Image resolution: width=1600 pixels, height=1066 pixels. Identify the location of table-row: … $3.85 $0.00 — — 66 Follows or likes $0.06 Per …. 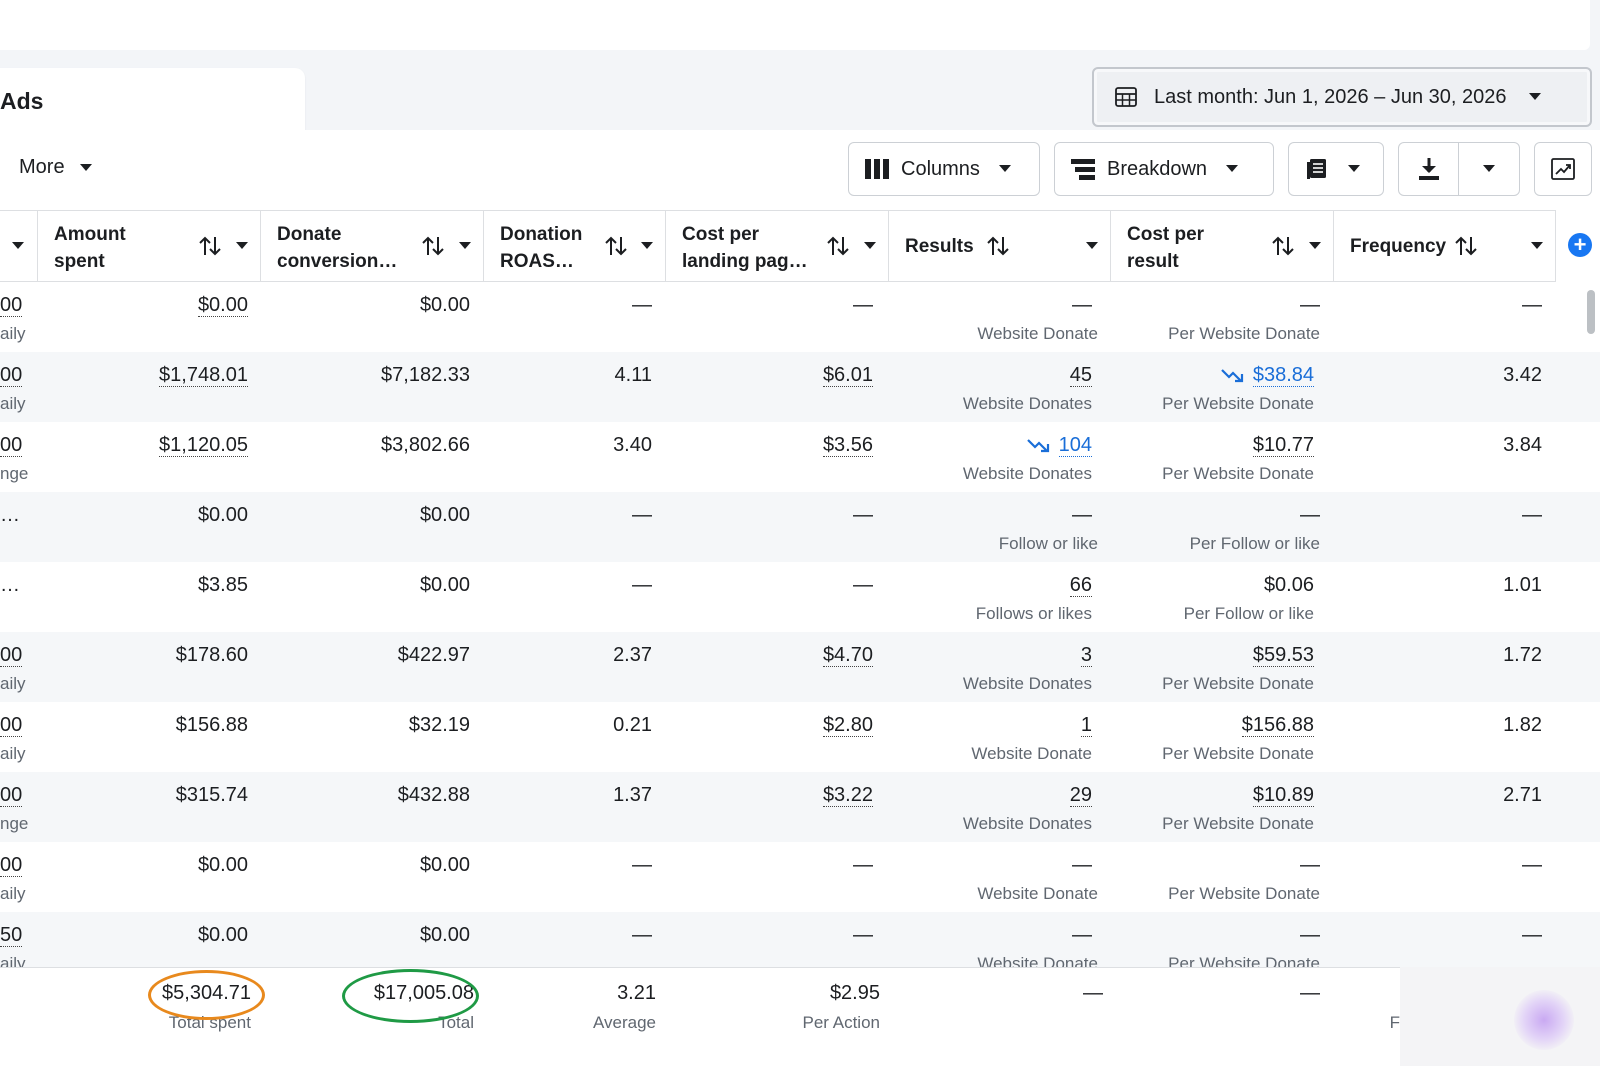
(800, 597).